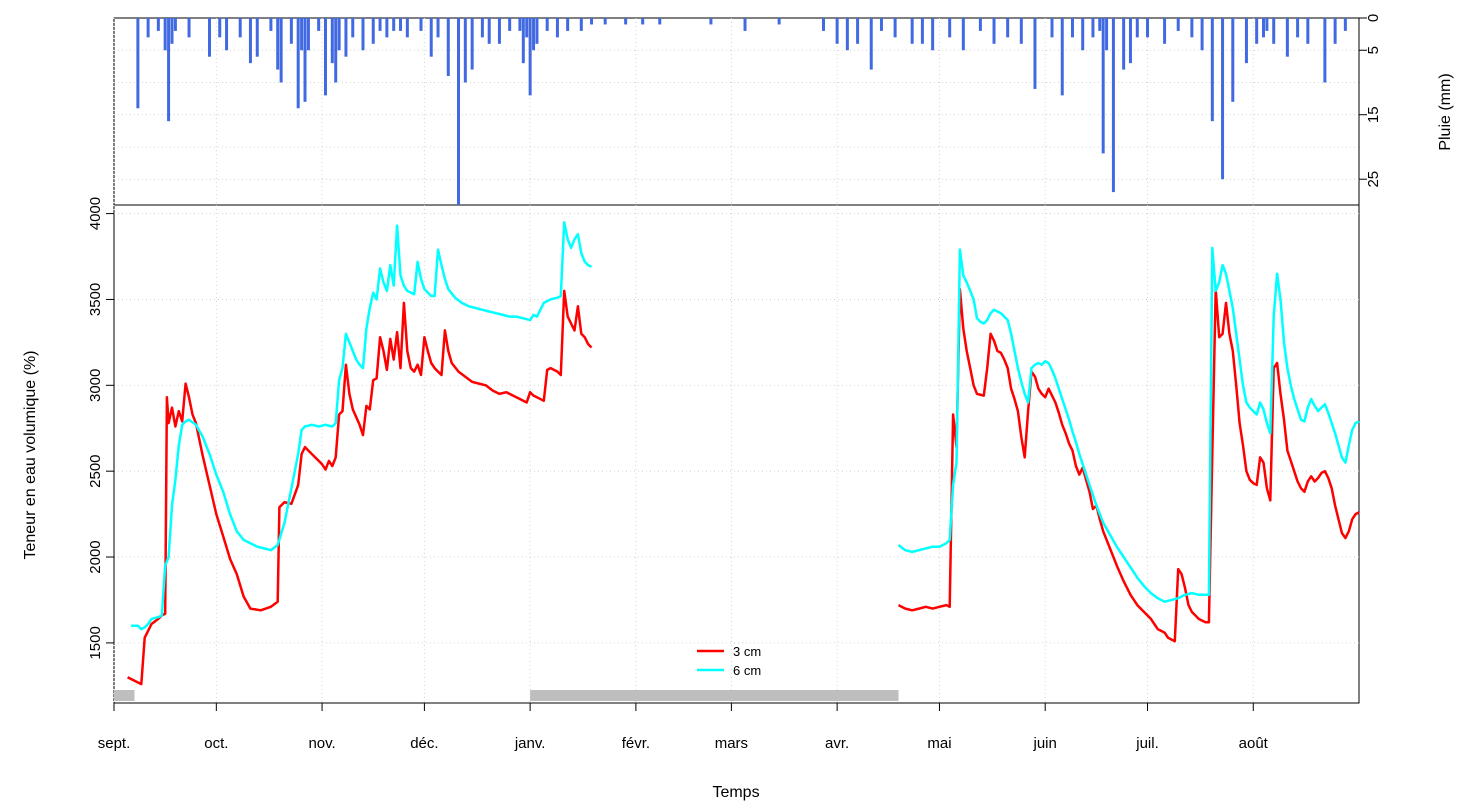 The image size is (1461, 804). Describe the element at coordinates (1128, 465) in the screenshot. I see `series-line-3cm` at that location.